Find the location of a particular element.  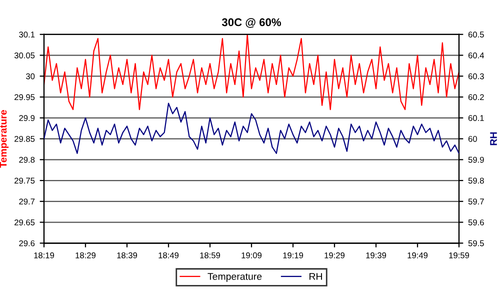

y2-tick-label: 60 is located at coordinates (472, 139).